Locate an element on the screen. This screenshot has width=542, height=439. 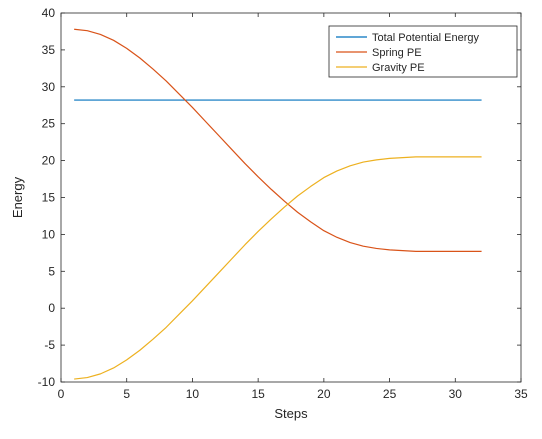
x-tick-label: 20 is located at coordinates (324, 394).